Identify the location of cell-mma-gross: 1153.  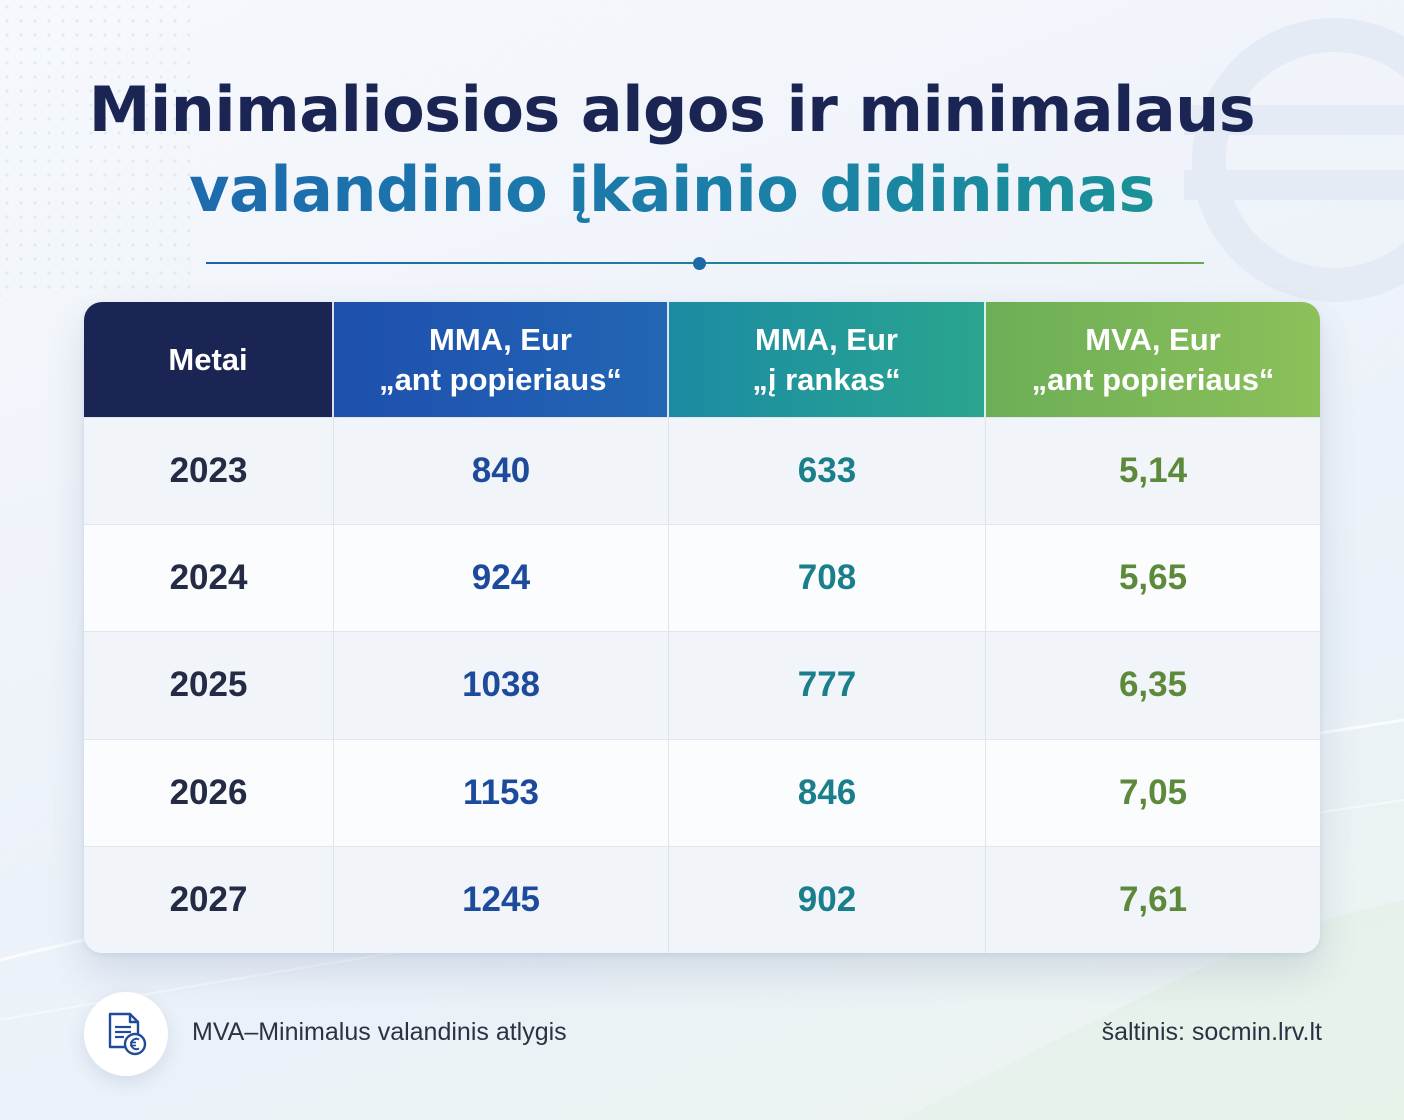
(501, 792).